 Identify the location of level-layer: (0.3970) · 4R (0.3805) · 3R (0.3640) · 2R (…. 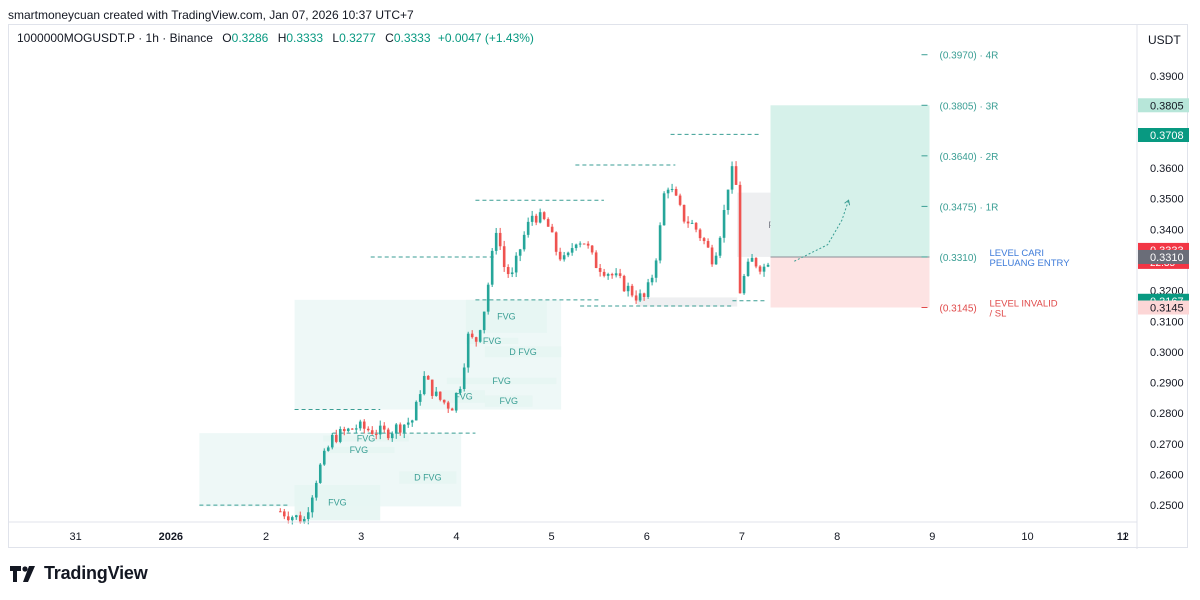
(932, 185).